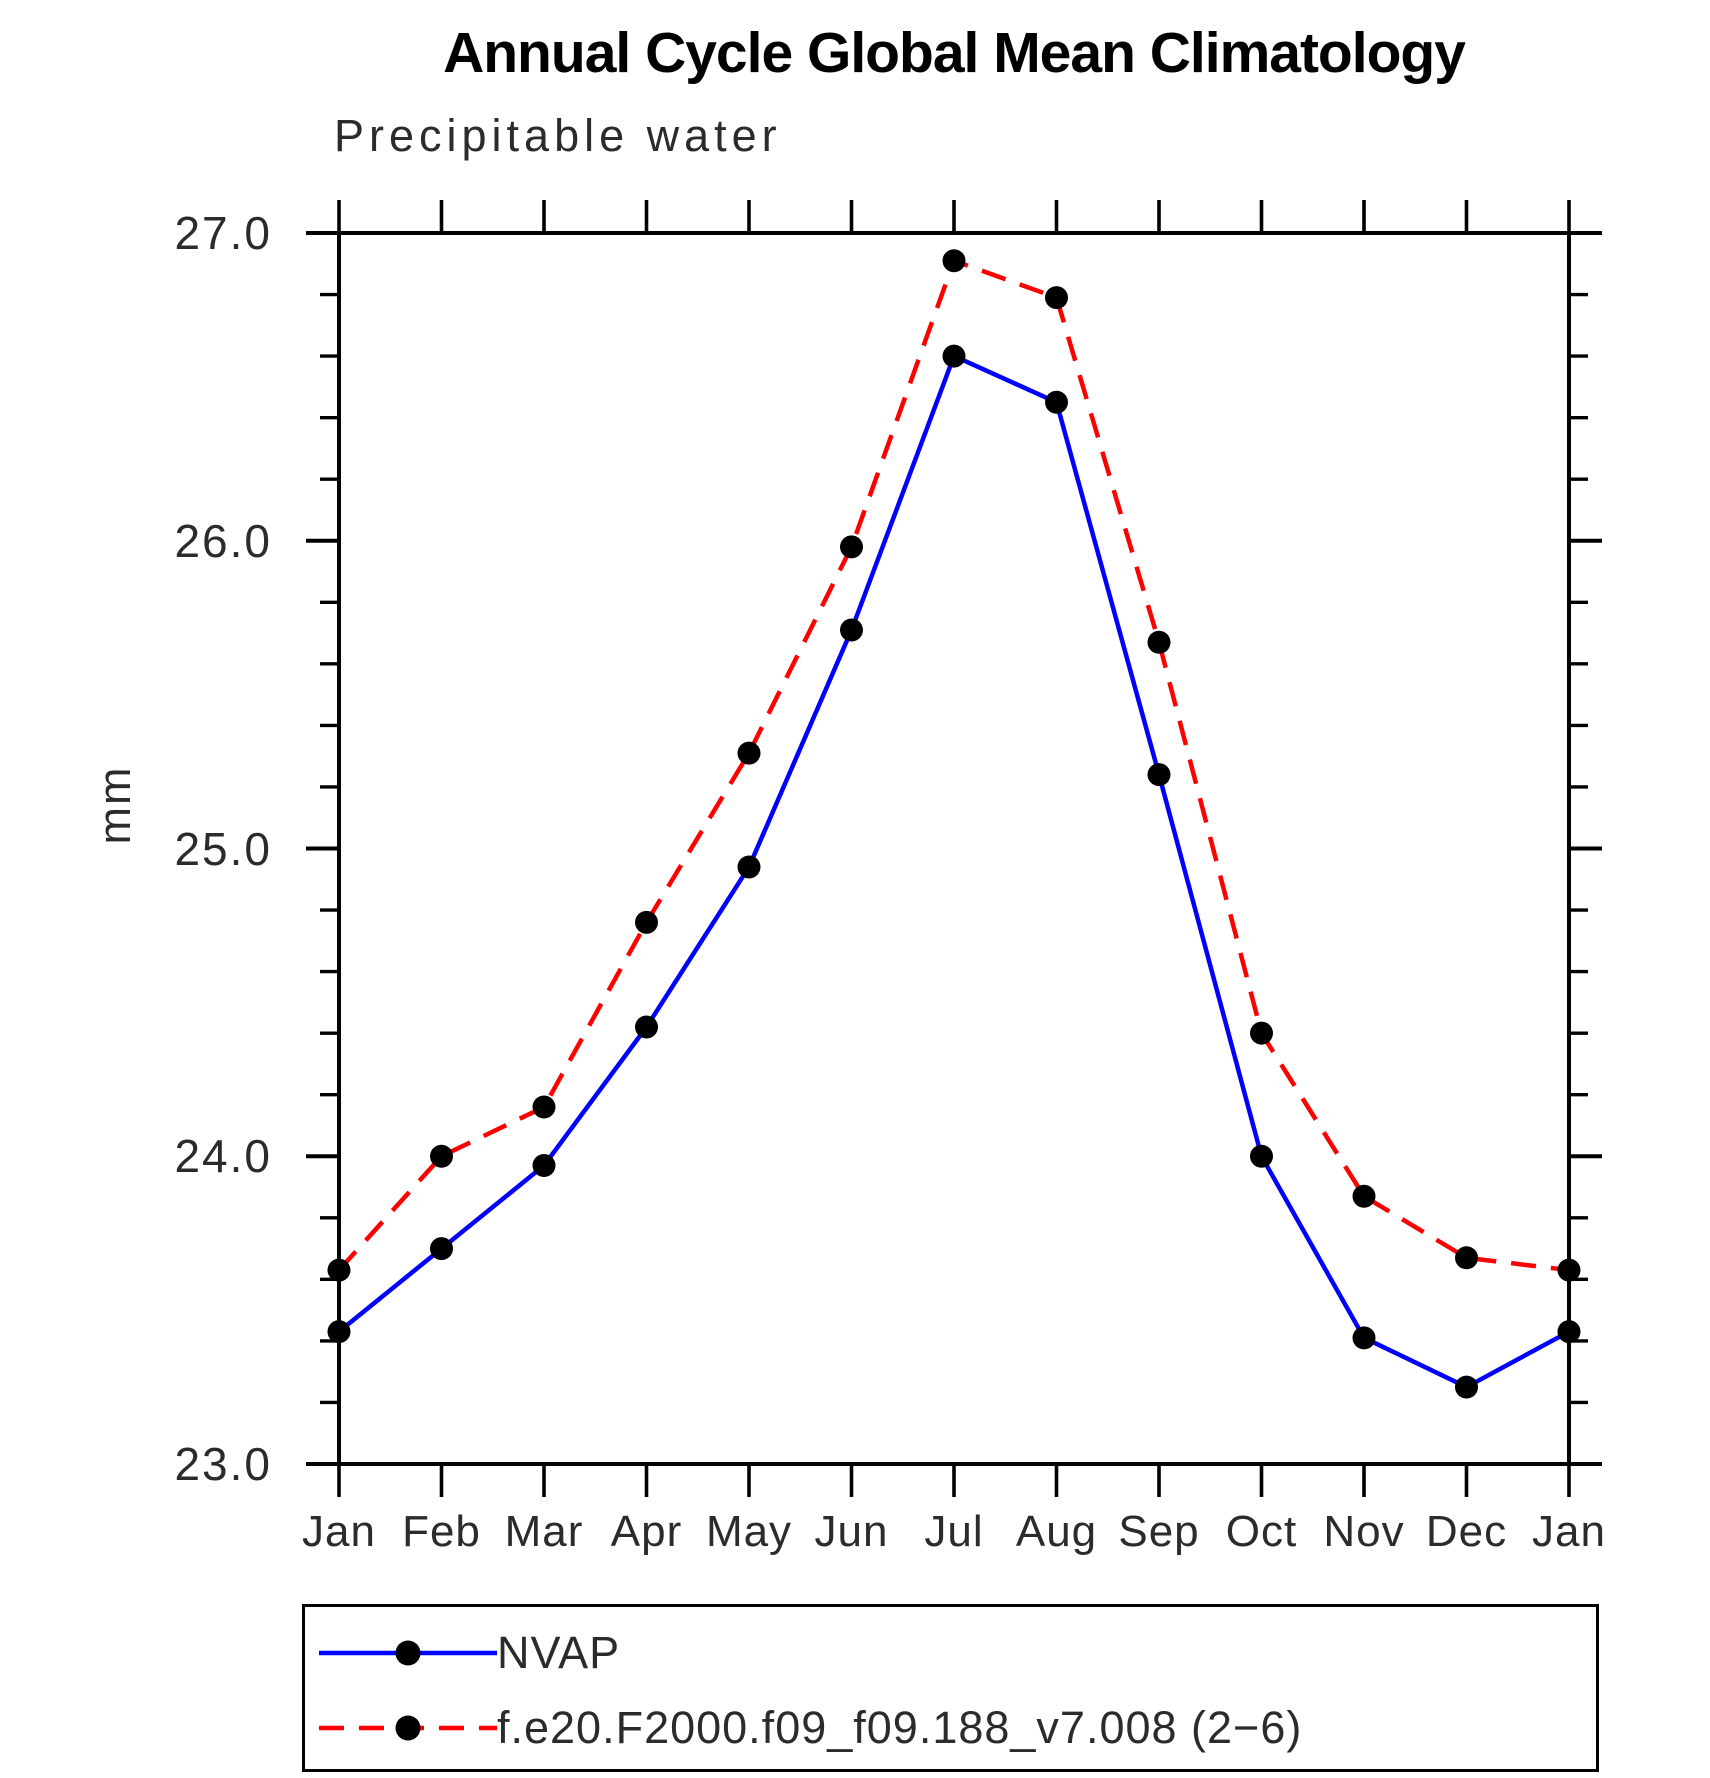 Image resolution: width=1710 pixels, height=1778 pixels. What do you see at coordinates (559, 1652) in the screenshot?
I see `legend-label: NVAP` at bounding box center [559, 1652].